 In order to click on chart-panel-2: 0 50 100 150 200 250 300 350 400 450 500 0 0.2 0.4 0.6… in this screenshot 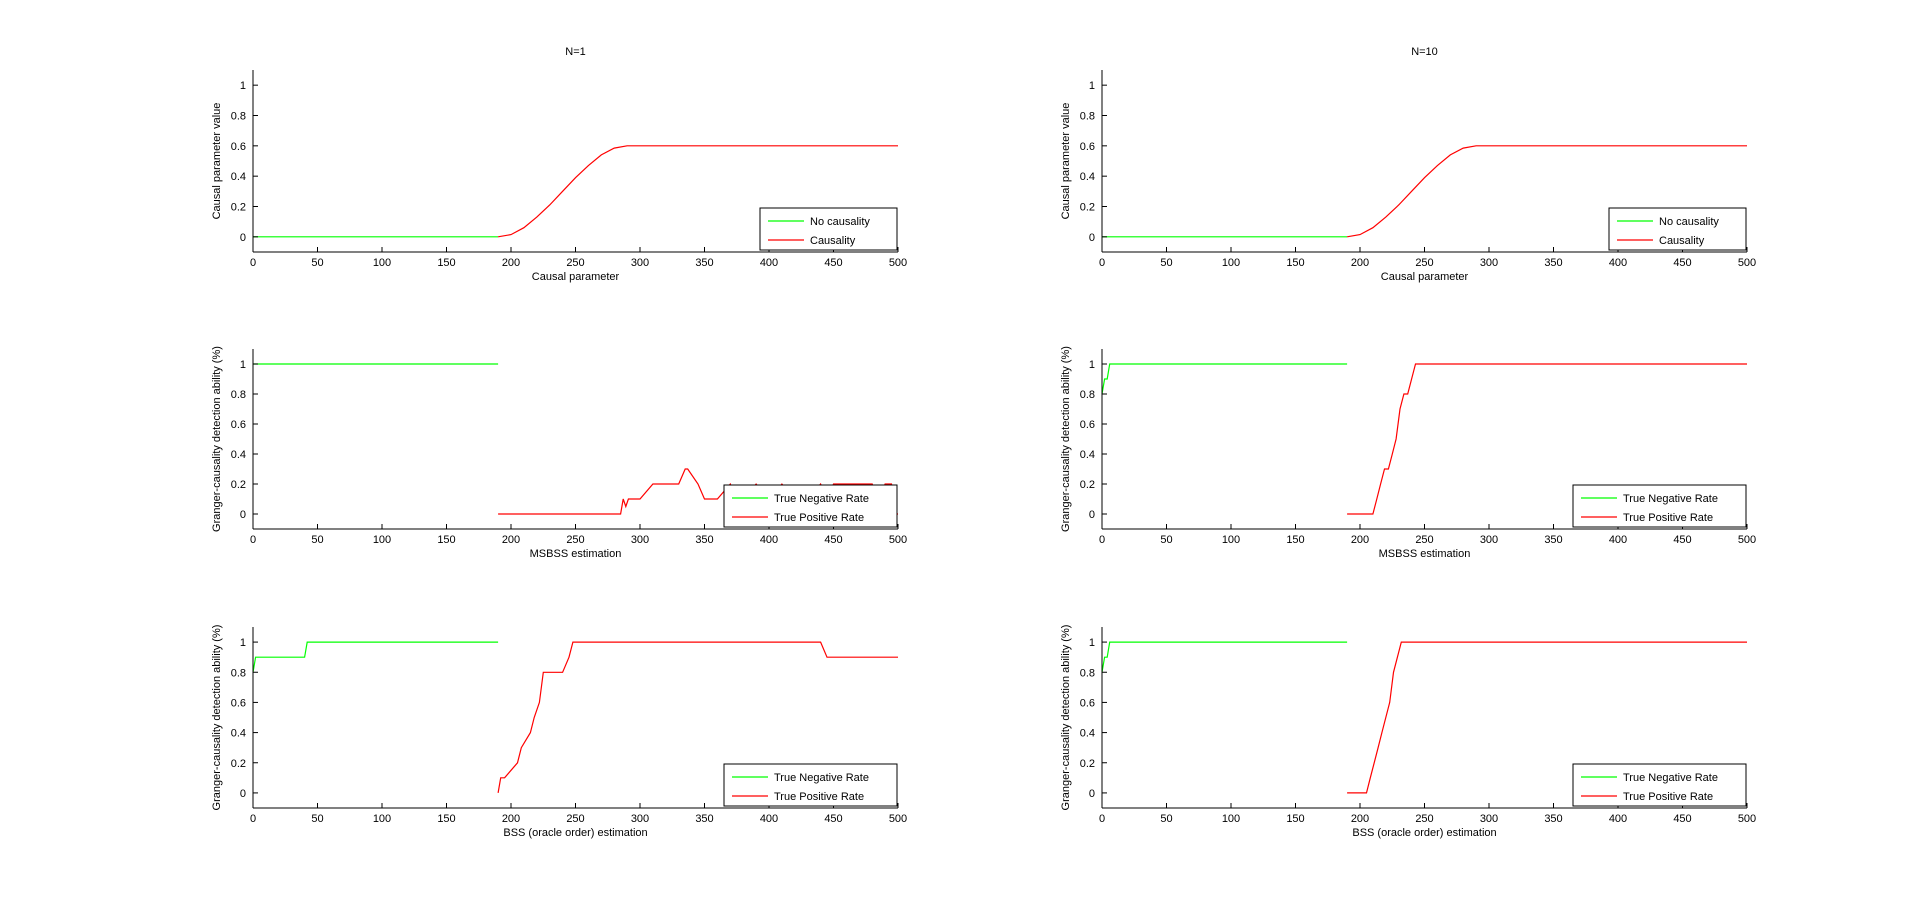, I will do `click(1408, 164)`.